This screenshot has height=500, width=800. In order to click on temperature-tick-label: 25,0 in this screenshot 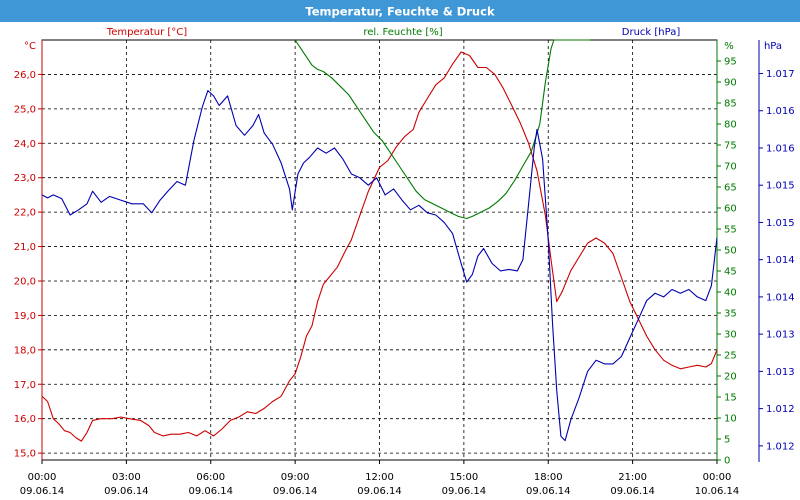, I will do `click(25, 109)`.